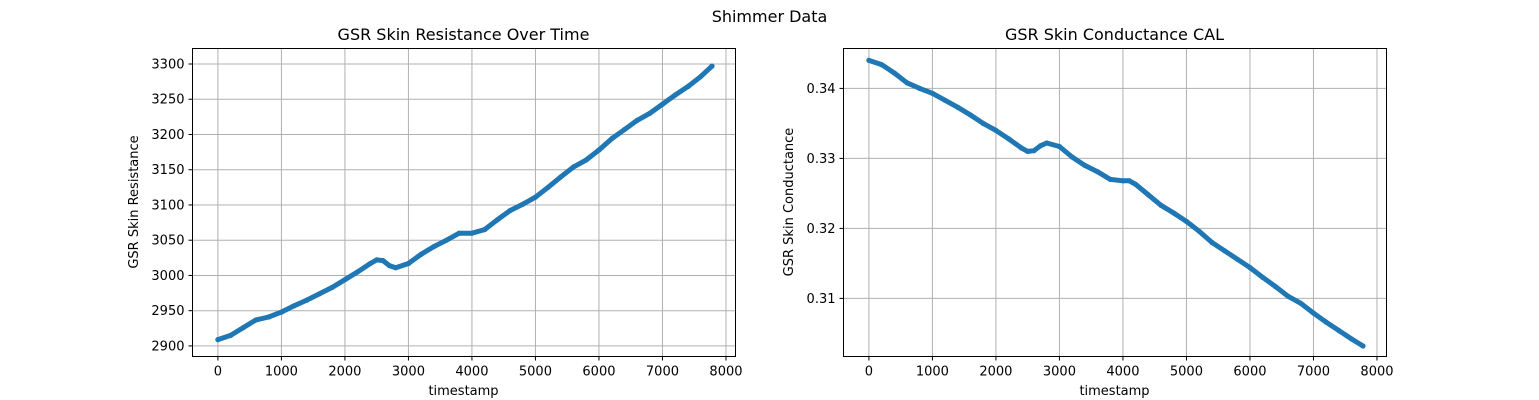 This screenshot has width=1539, height=400. I want to click on conductance-x-tick-label: 7000, so click(1313, 372).